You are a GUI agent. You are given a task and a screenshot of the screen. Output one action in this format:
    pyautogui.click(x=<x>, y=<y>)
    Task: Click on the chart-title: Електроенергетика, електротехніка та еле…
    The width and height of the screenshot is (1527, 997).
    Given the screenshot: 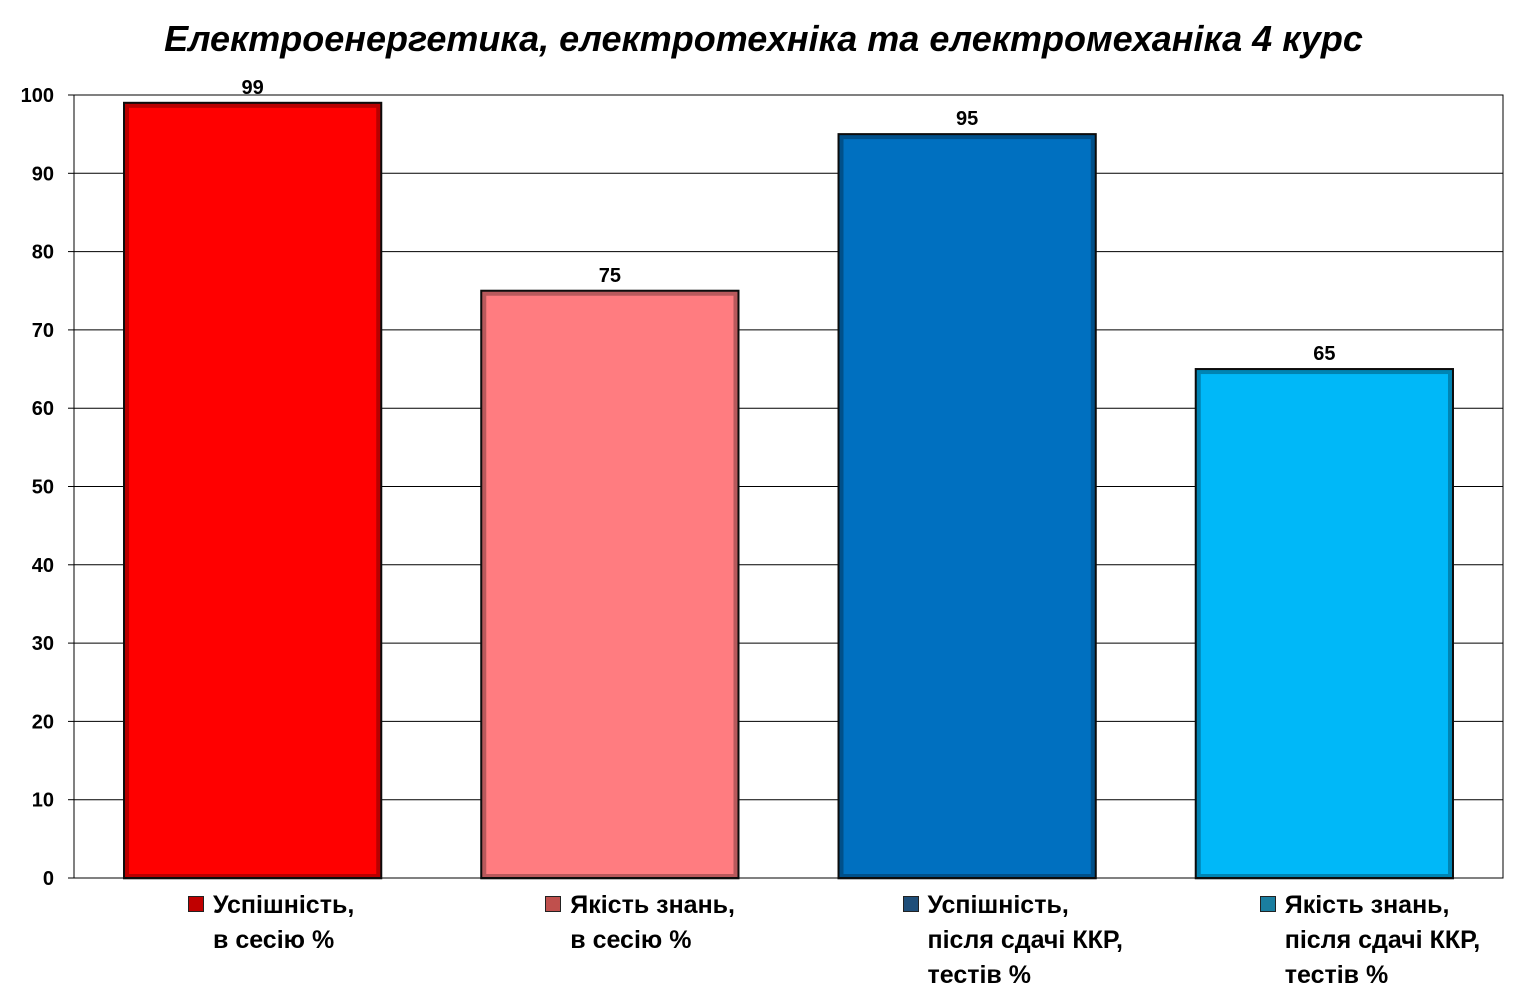 What is the action you would take?
    pyautogui.click(x=763, y=38)
    